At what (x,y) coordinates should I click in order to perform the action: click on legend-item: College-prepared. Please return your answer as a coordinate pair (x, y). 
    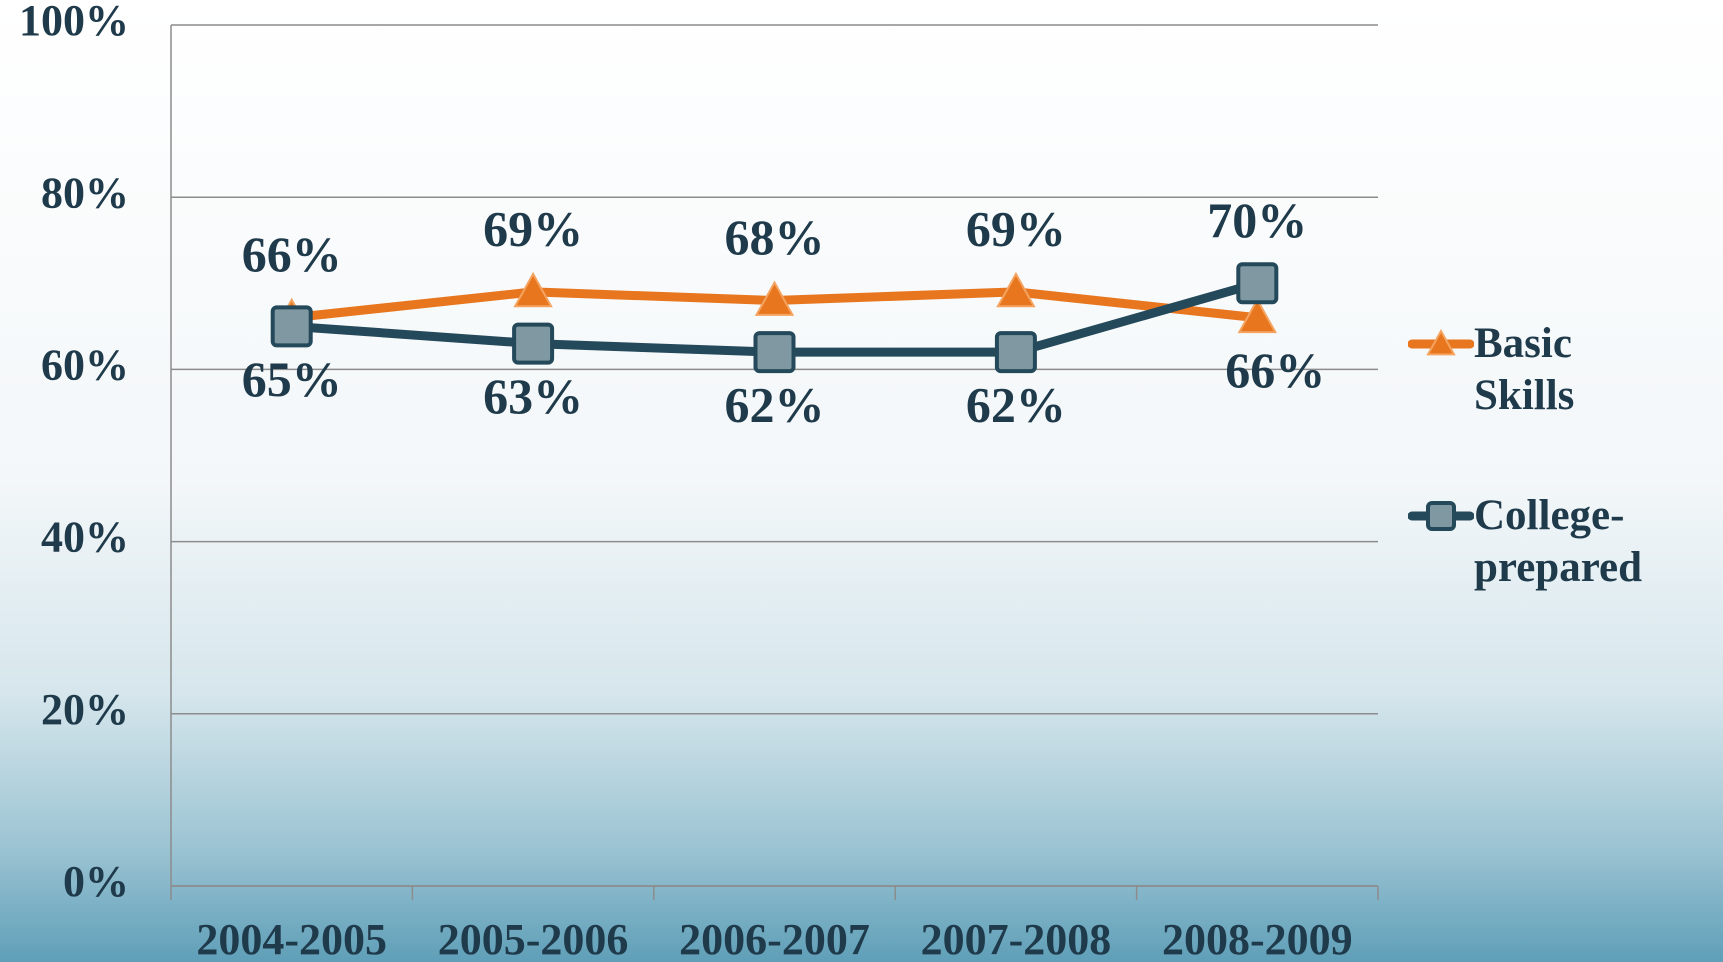
    Looking at the image, I should click on (1563, 542).